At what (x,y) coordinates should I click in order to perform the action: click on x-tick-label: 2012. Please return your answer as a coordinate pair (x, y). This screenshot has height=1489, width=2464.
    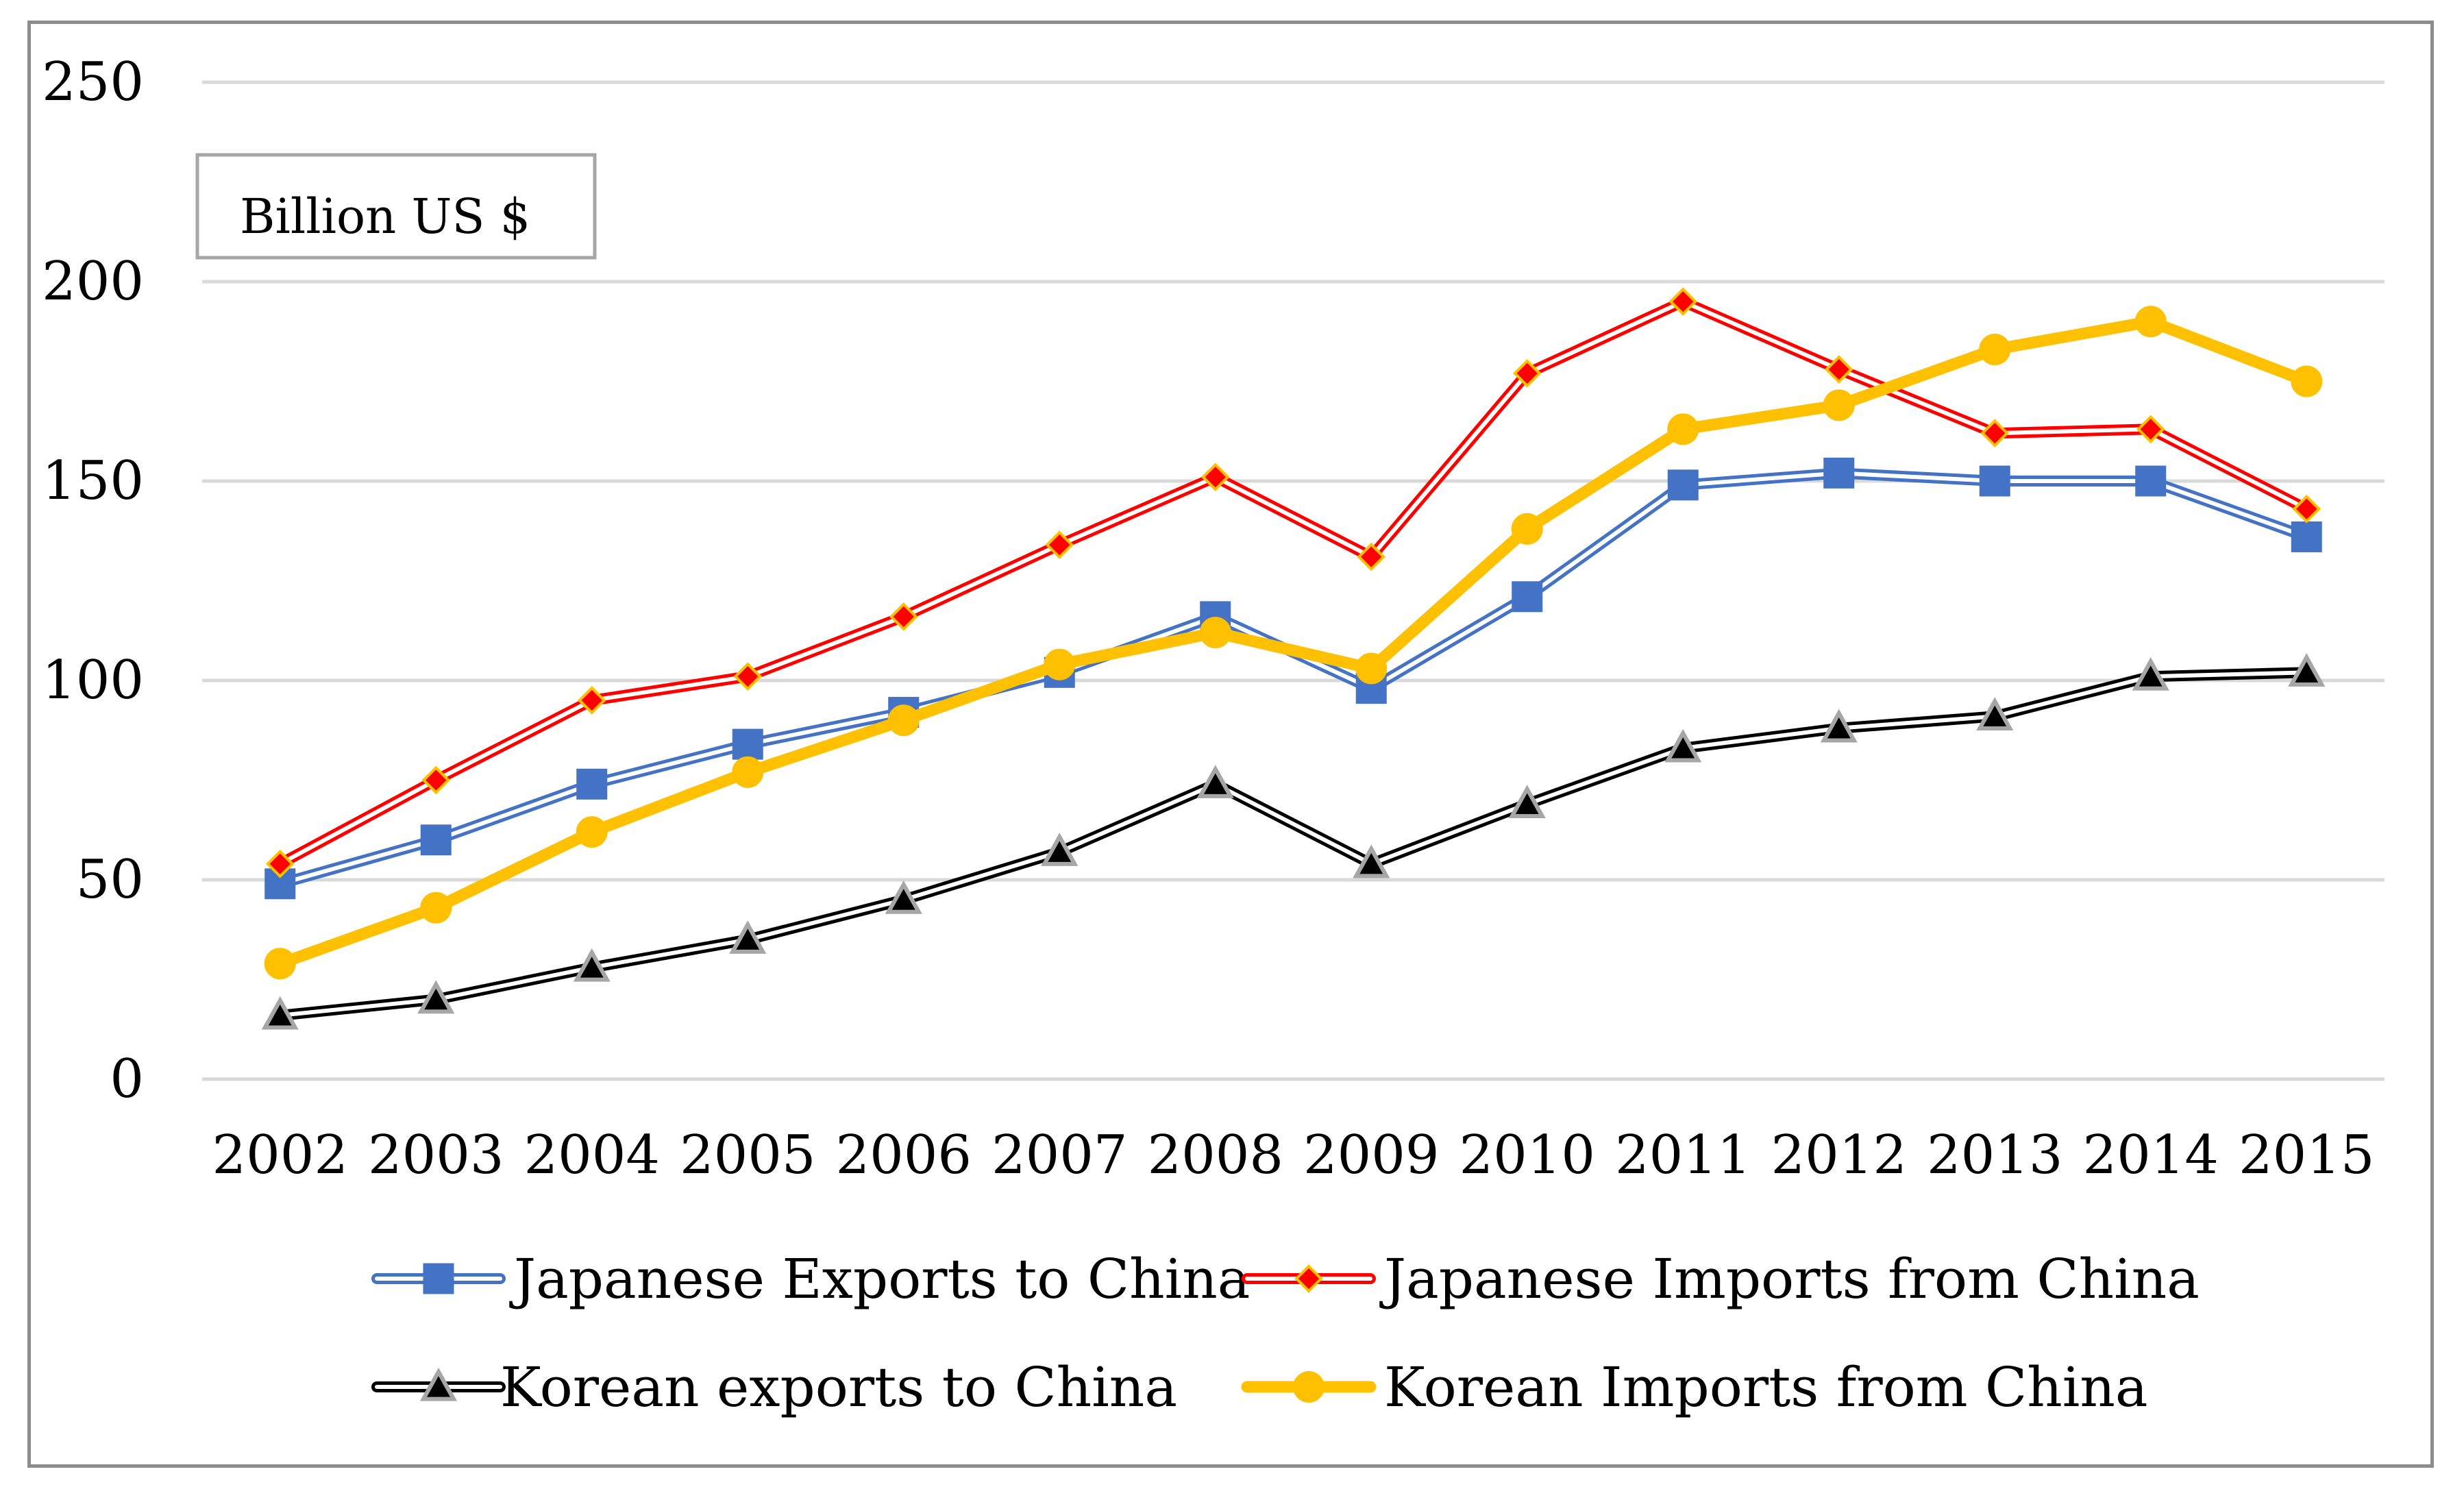
    Looking at the image, I should click on (1839, 1155).